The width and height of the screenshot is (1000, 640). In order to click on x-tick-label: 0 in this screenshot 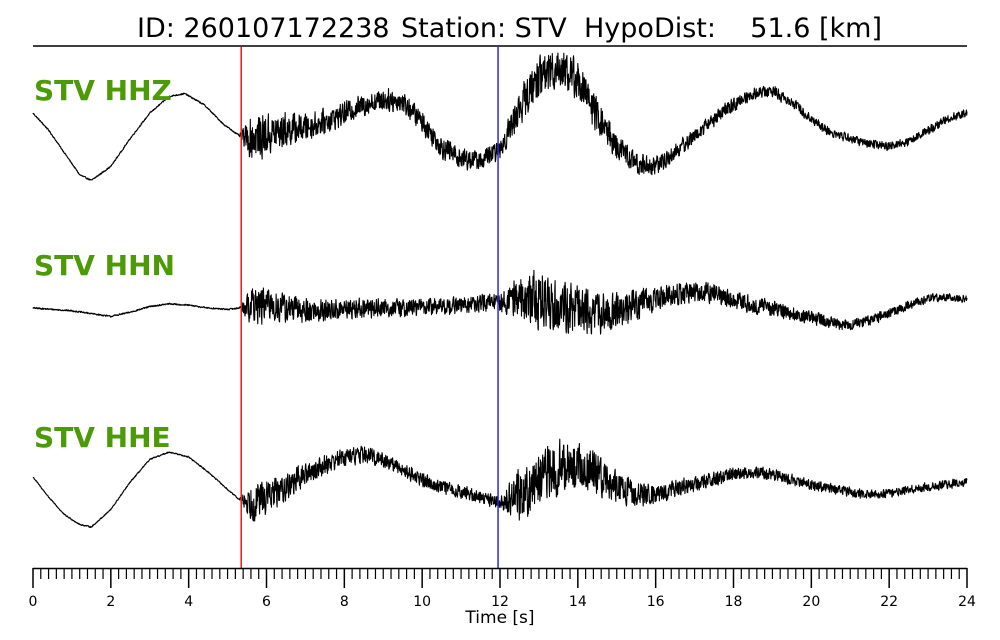, I will do `click(33, 602)`.